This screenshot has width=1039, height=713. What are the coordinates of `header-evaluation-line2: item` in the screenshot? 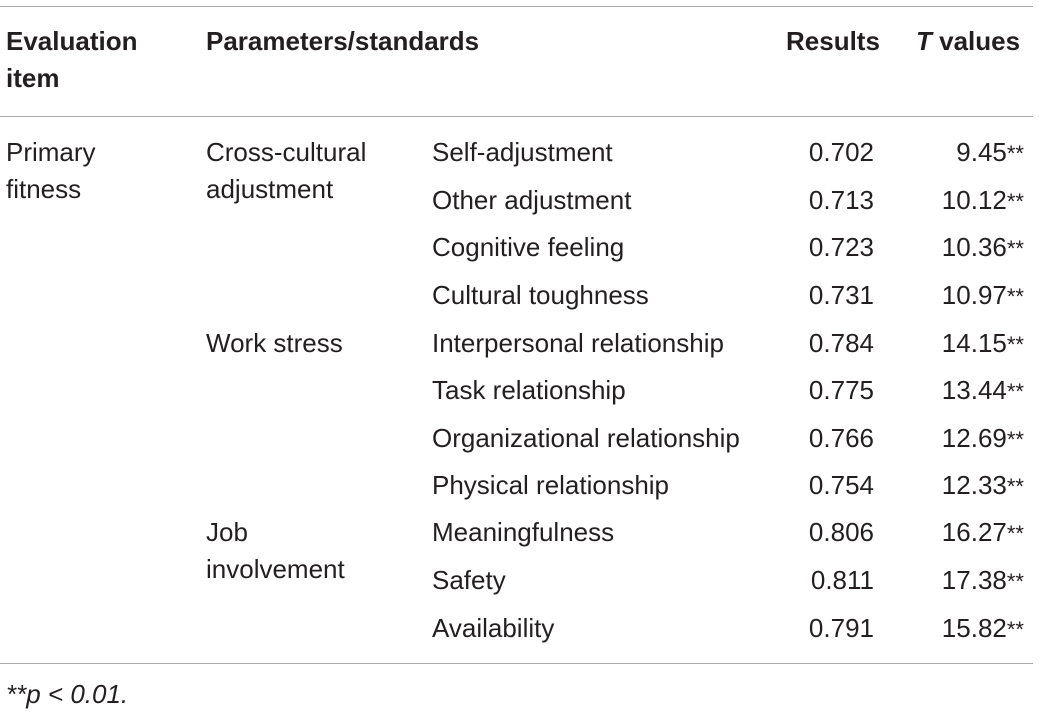 It's located at (33, 78).